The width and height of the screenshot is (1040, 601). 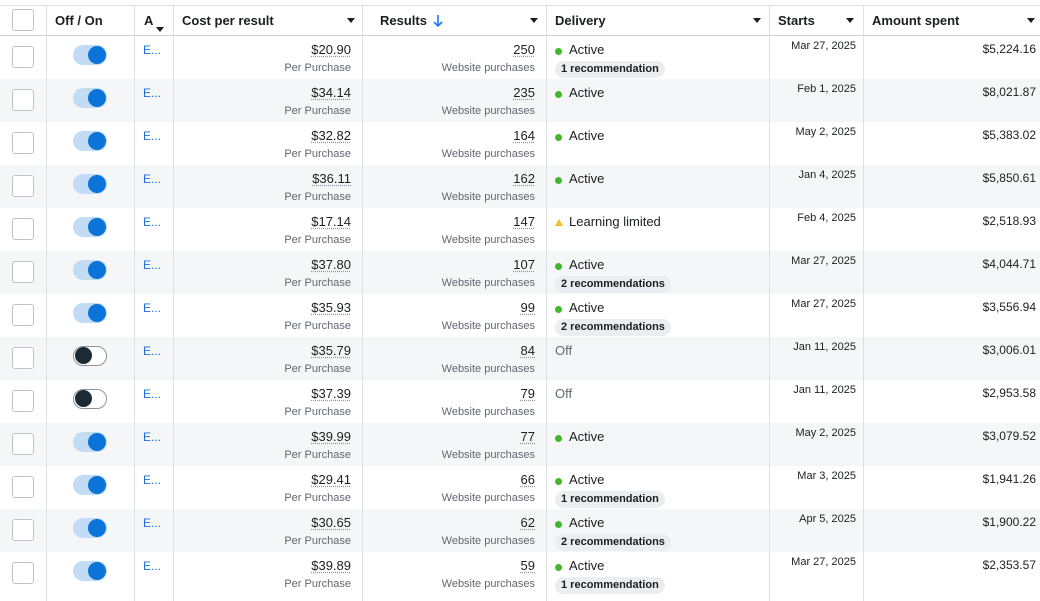 What do you see at coordinates (331, 264) in the screenshot?
I see `cost-per-result-value: $37.80` at bounding box center [331, 264].